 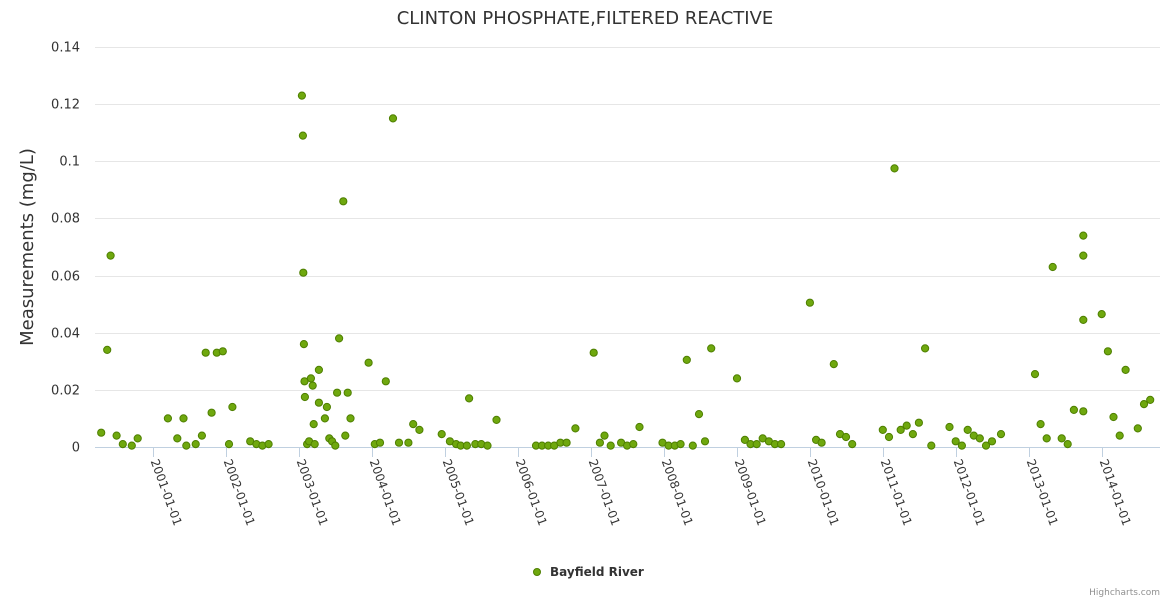 I want to click on credits-link: Highcharts.com, so click(x=1124, y=593).